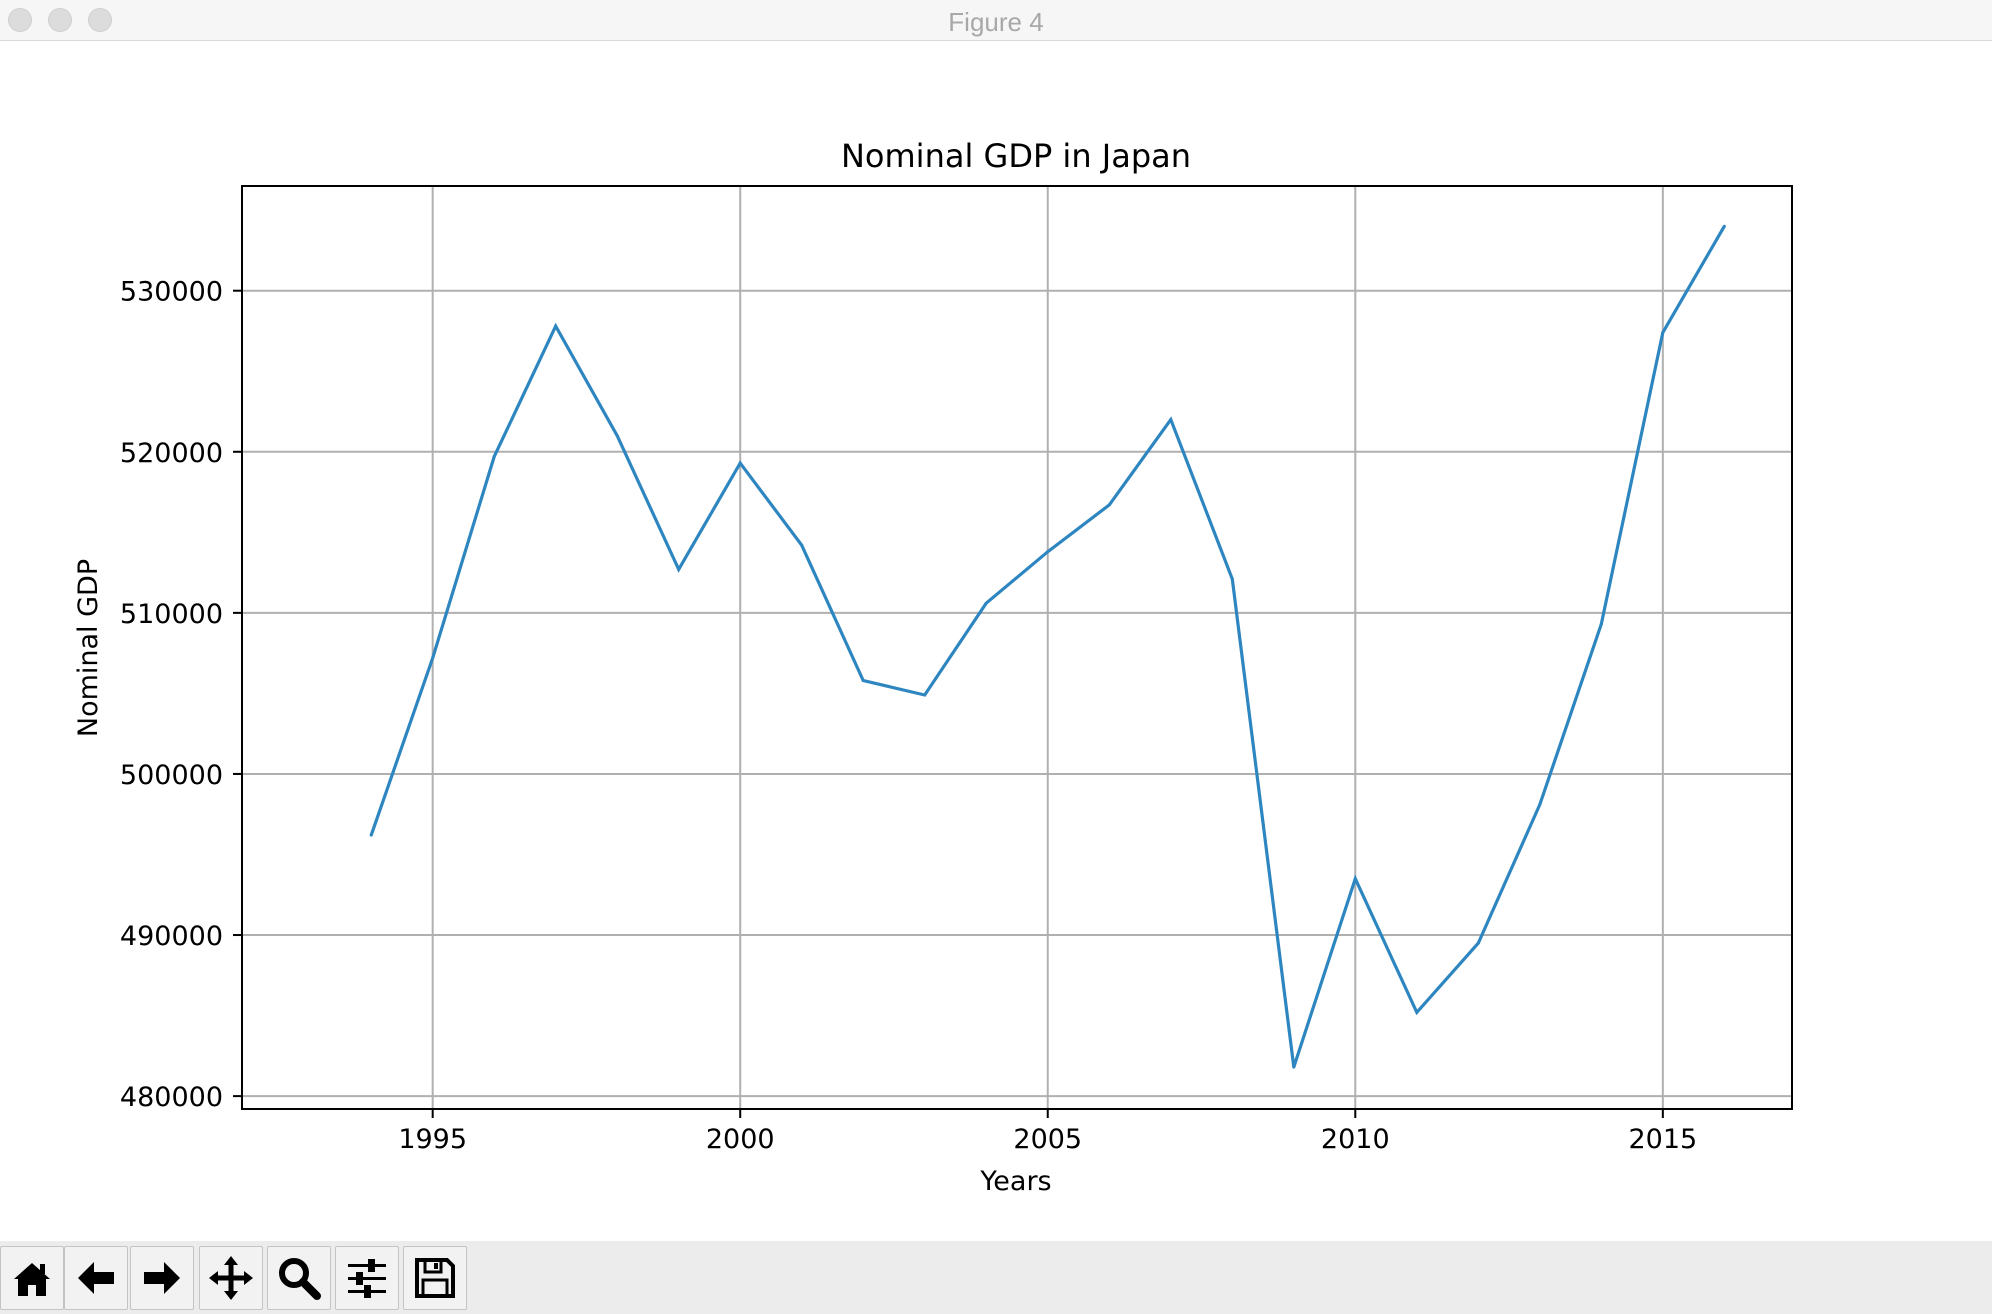 This screenshot has height=1314, width=1992. I want to click on forward-button, so click(162, 1278).